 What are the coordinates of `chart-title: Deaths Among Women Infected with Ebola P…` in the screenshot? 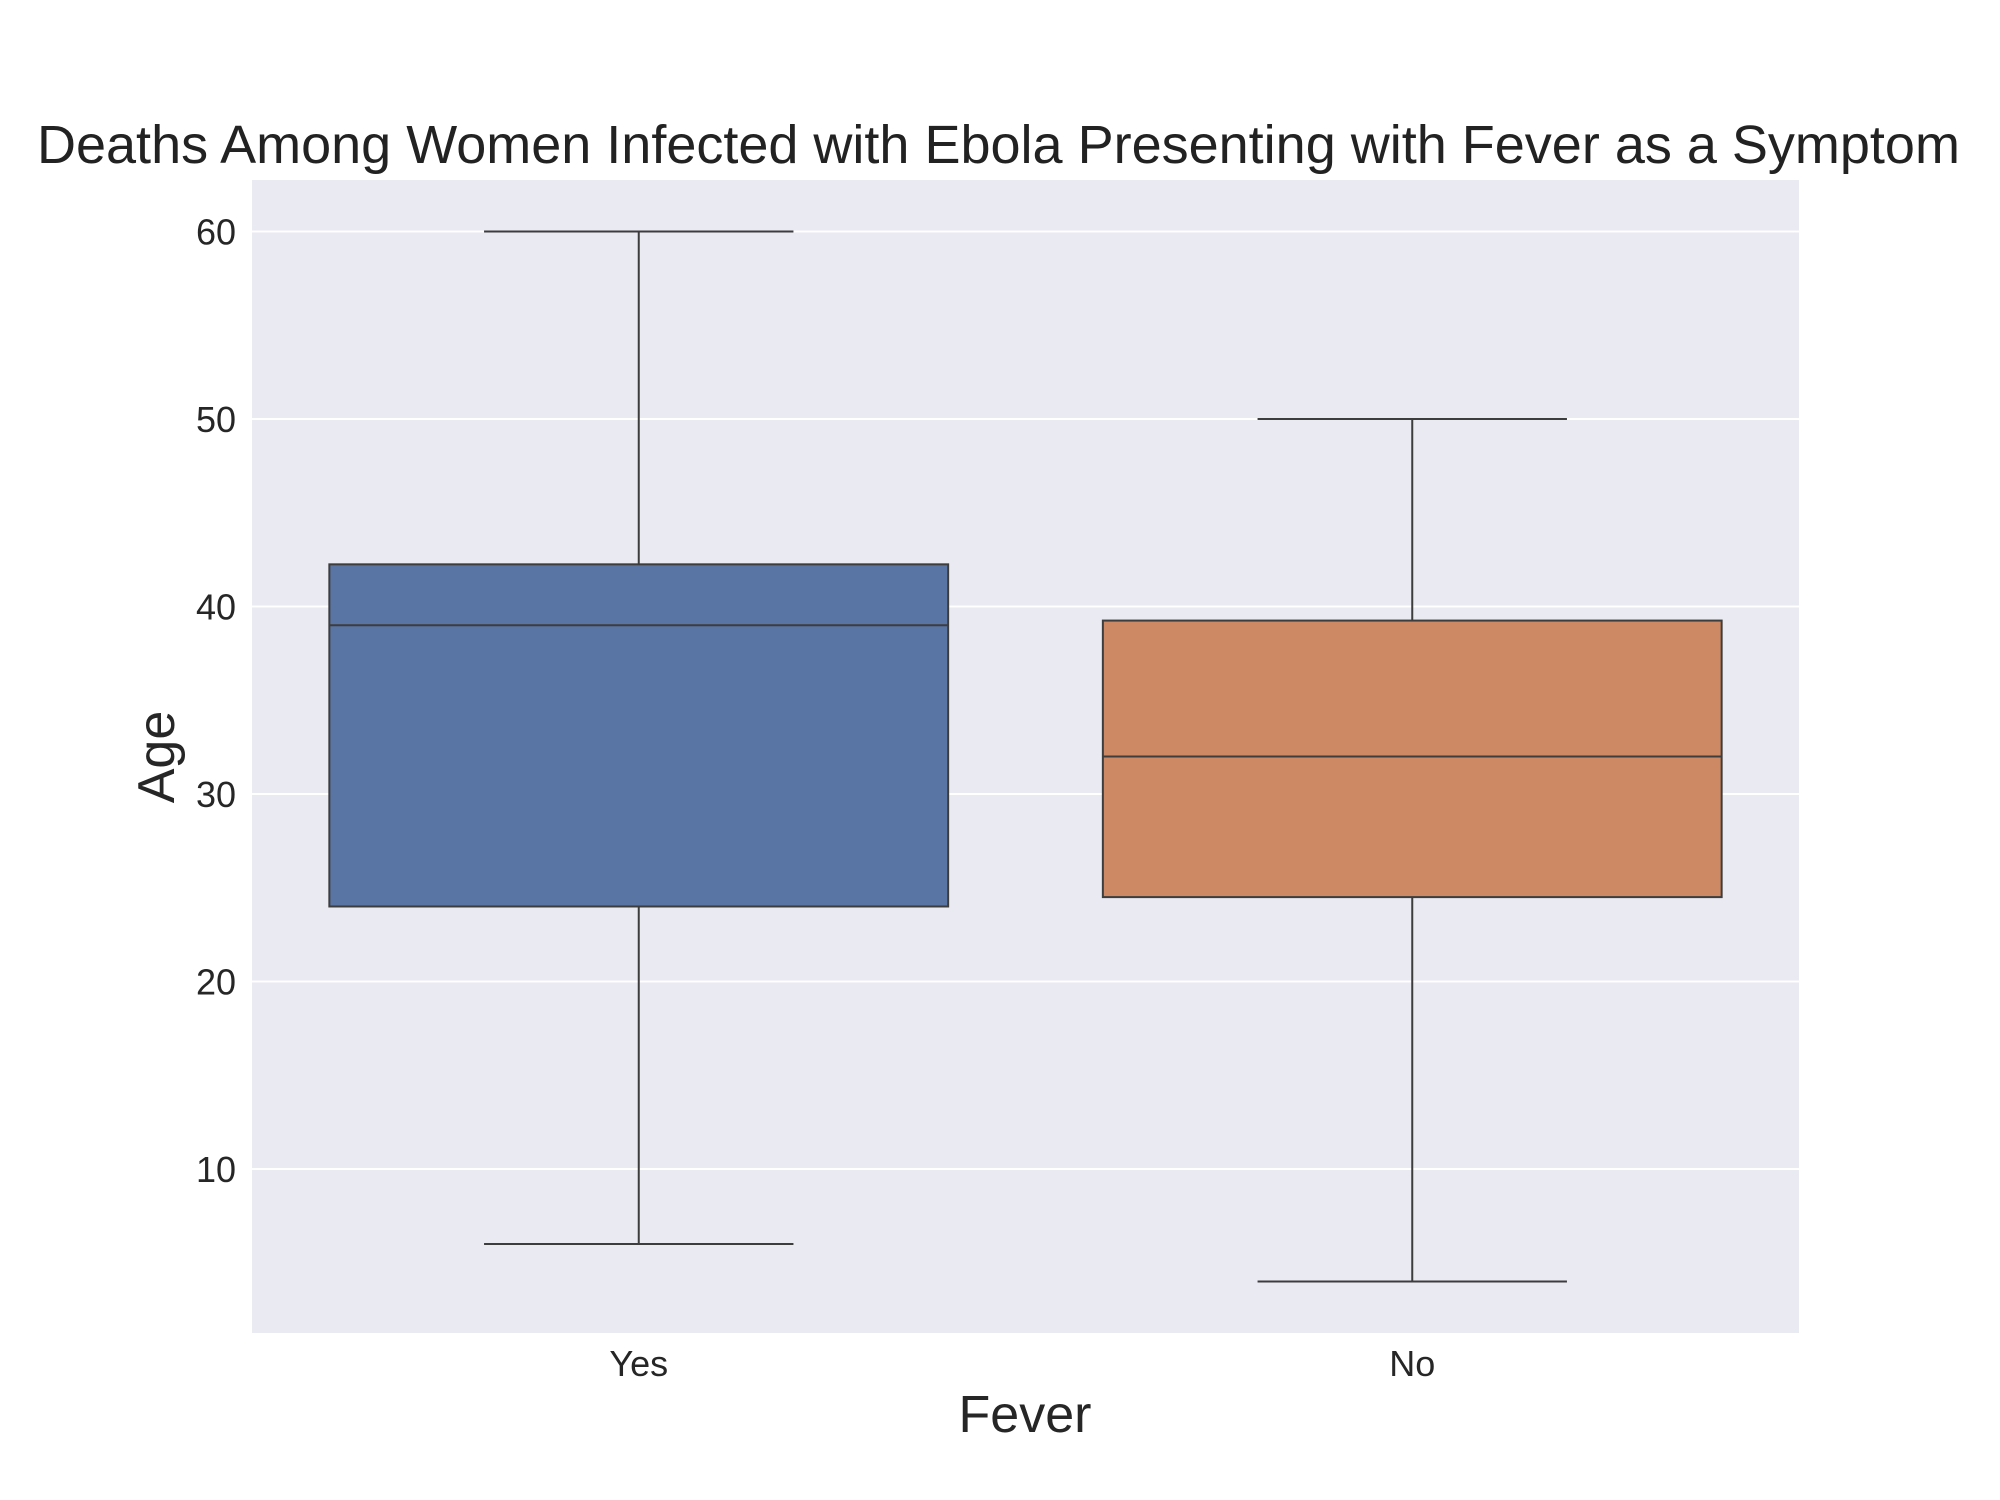 It's located at (998, 145).